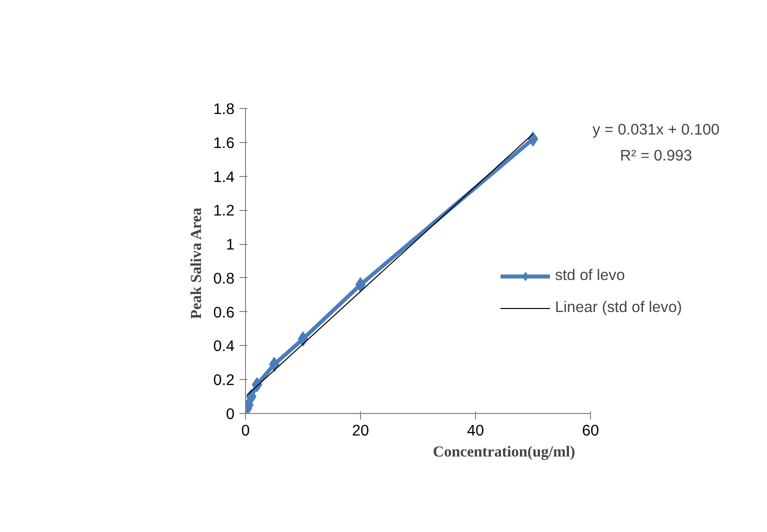 The width and height of the screenshot is (767, 532). I want to click on y-tick-label: 0.6, so click(224, 313).